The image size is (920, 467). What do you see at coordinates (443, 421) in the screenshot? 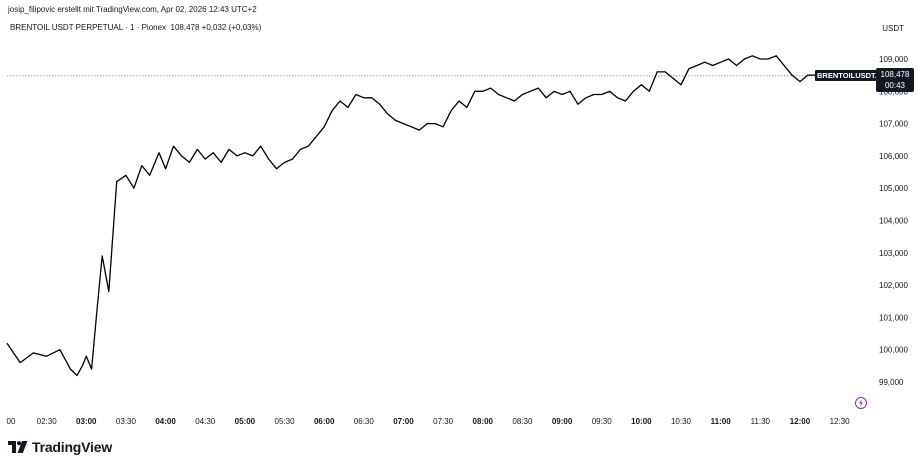
I see `x-tick-label: 07:30` at bounding box center [443, 421].